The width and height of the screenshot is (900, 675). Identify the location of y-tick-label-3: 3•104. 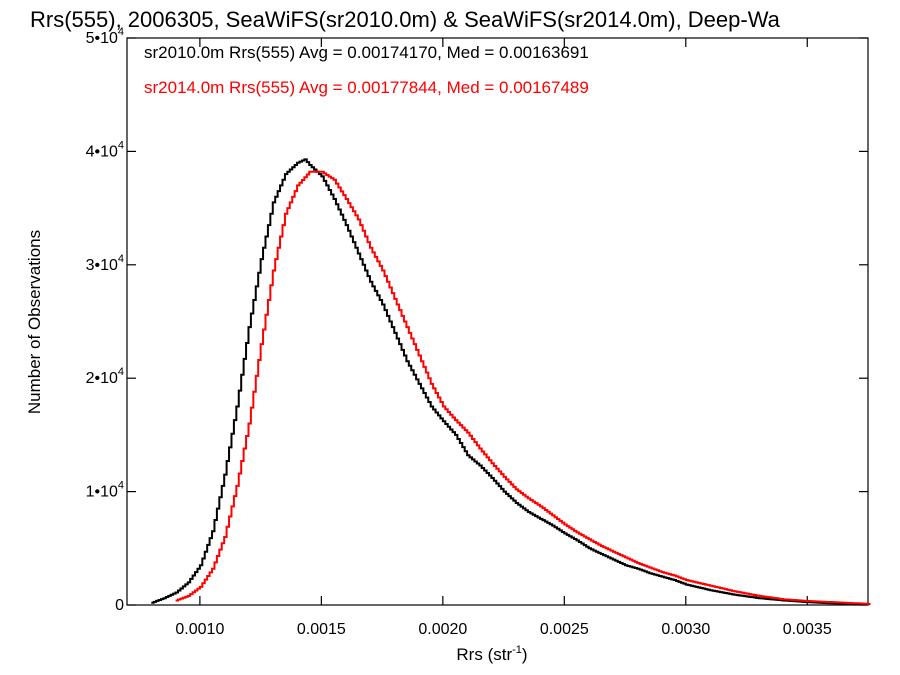
(105, 263).